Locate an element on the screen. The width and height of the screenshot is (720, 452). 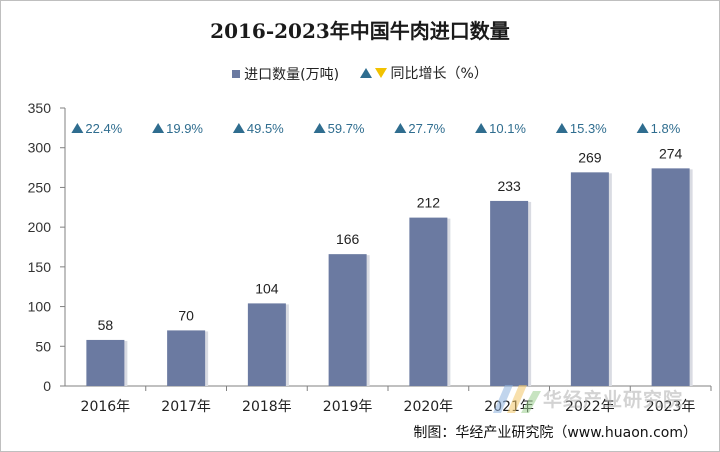
y-tick-label: 350 is located at coordinates (40, 108).